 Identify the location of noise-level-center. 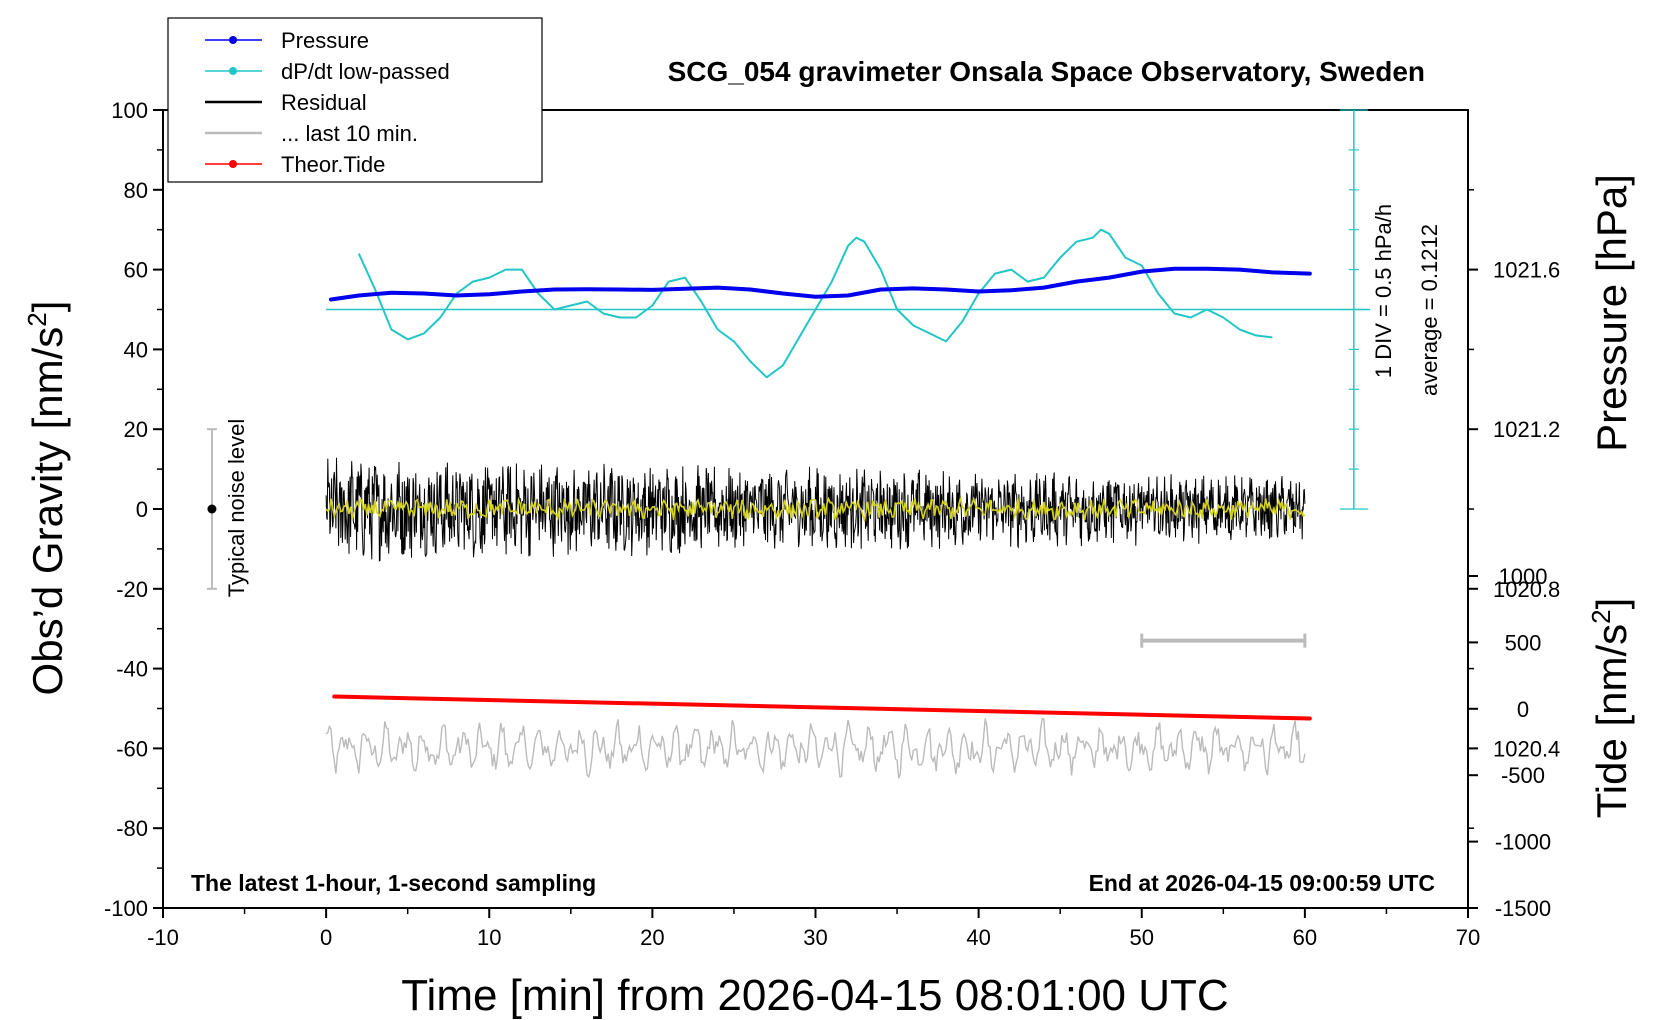
(212, 509).